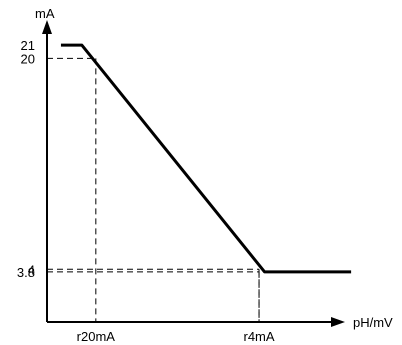 This screenshot has height=345, width=402. What do you see at coordinates (373, 322) in the screenshot?
I see `x-axis-label: pH/mV` at bounding box center [373, 322].